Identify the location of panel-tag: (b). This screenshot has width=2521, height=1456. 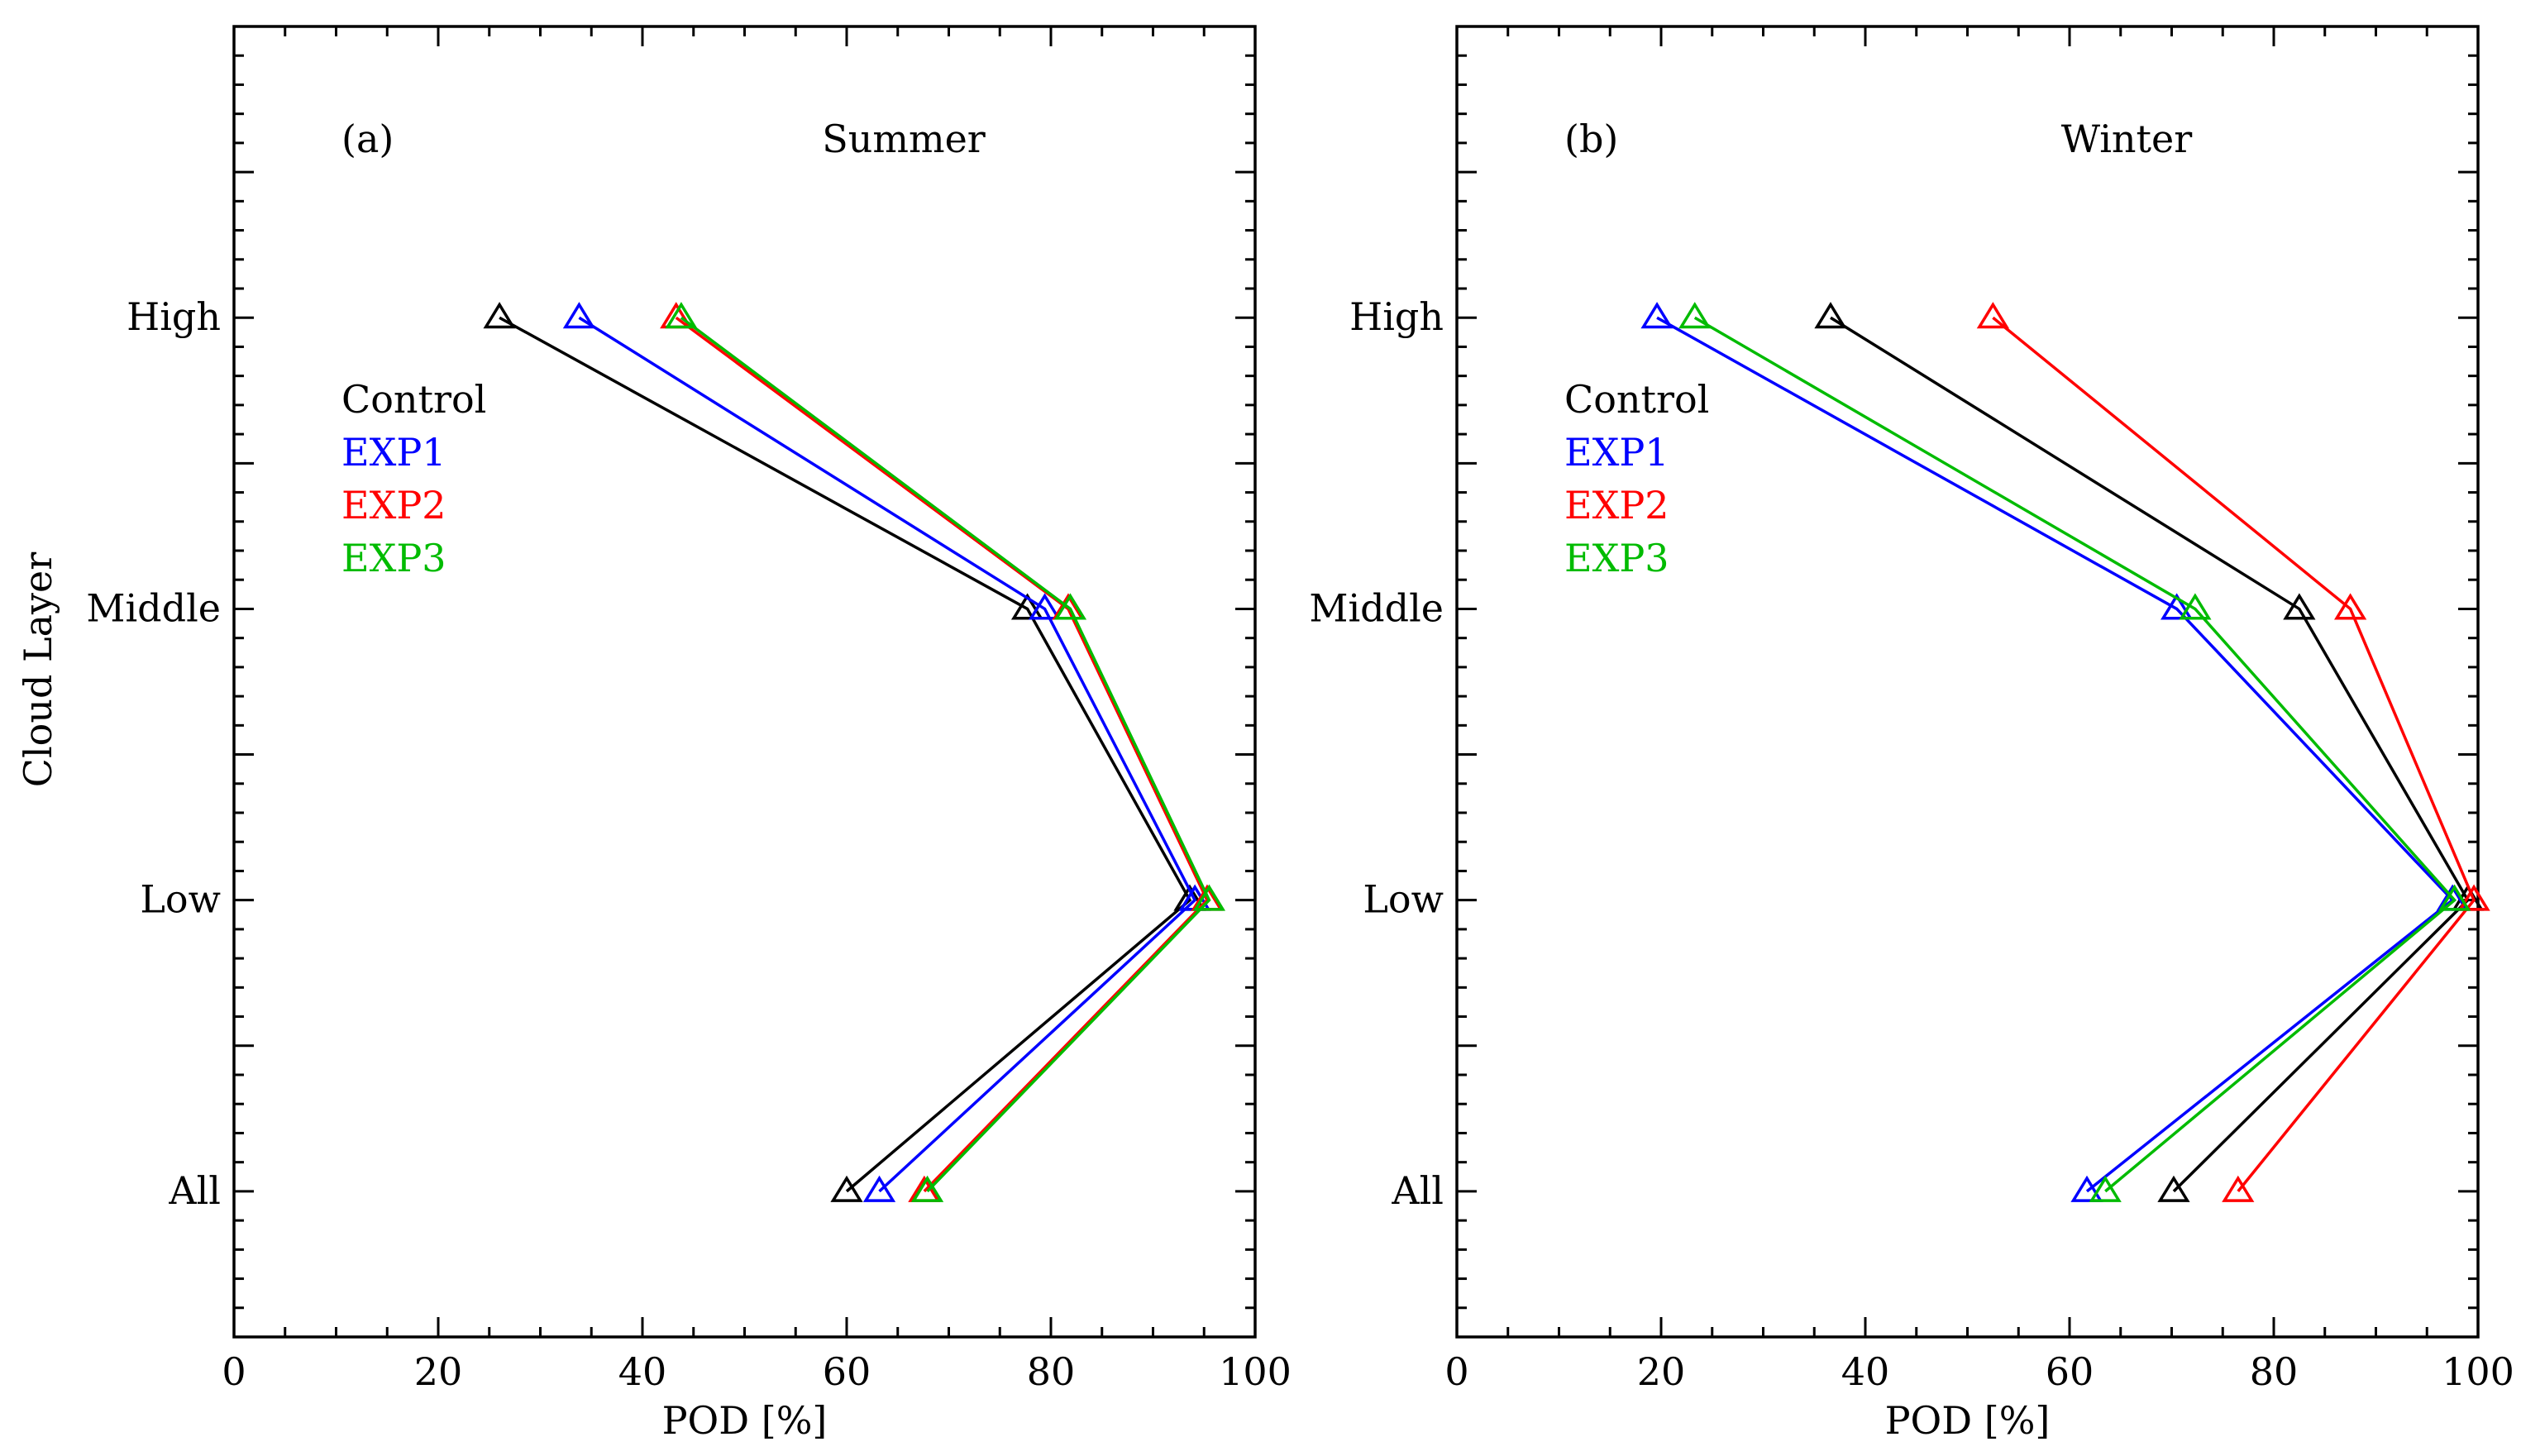
(1591, 139).